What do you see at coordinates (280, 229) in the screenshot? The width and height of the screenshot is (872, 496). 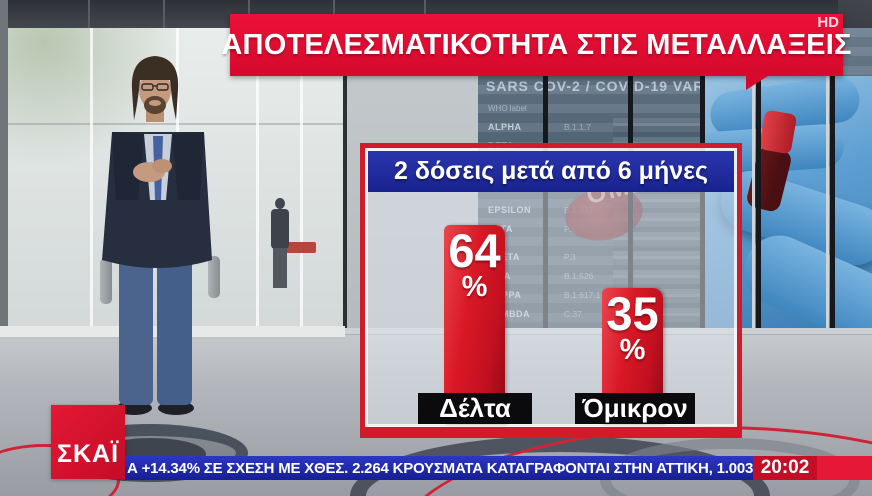 I see `background-person-body` at bounding box center [280, 229].